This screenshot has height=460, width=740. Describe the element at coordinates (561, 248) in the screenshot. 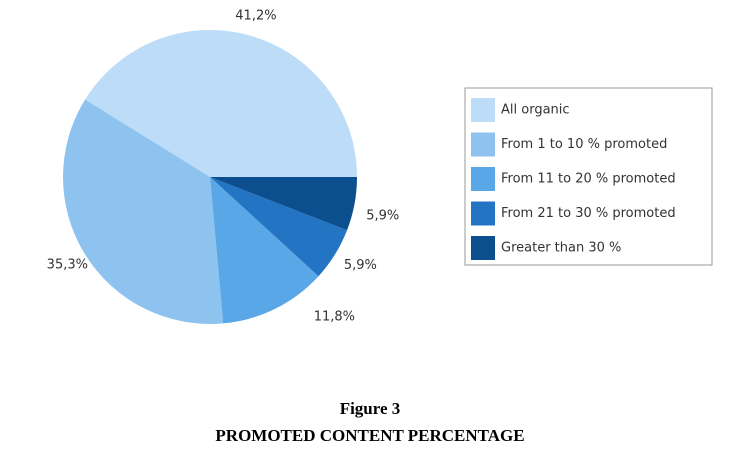

I see `legend-label: Greater than 30 %` at that location.